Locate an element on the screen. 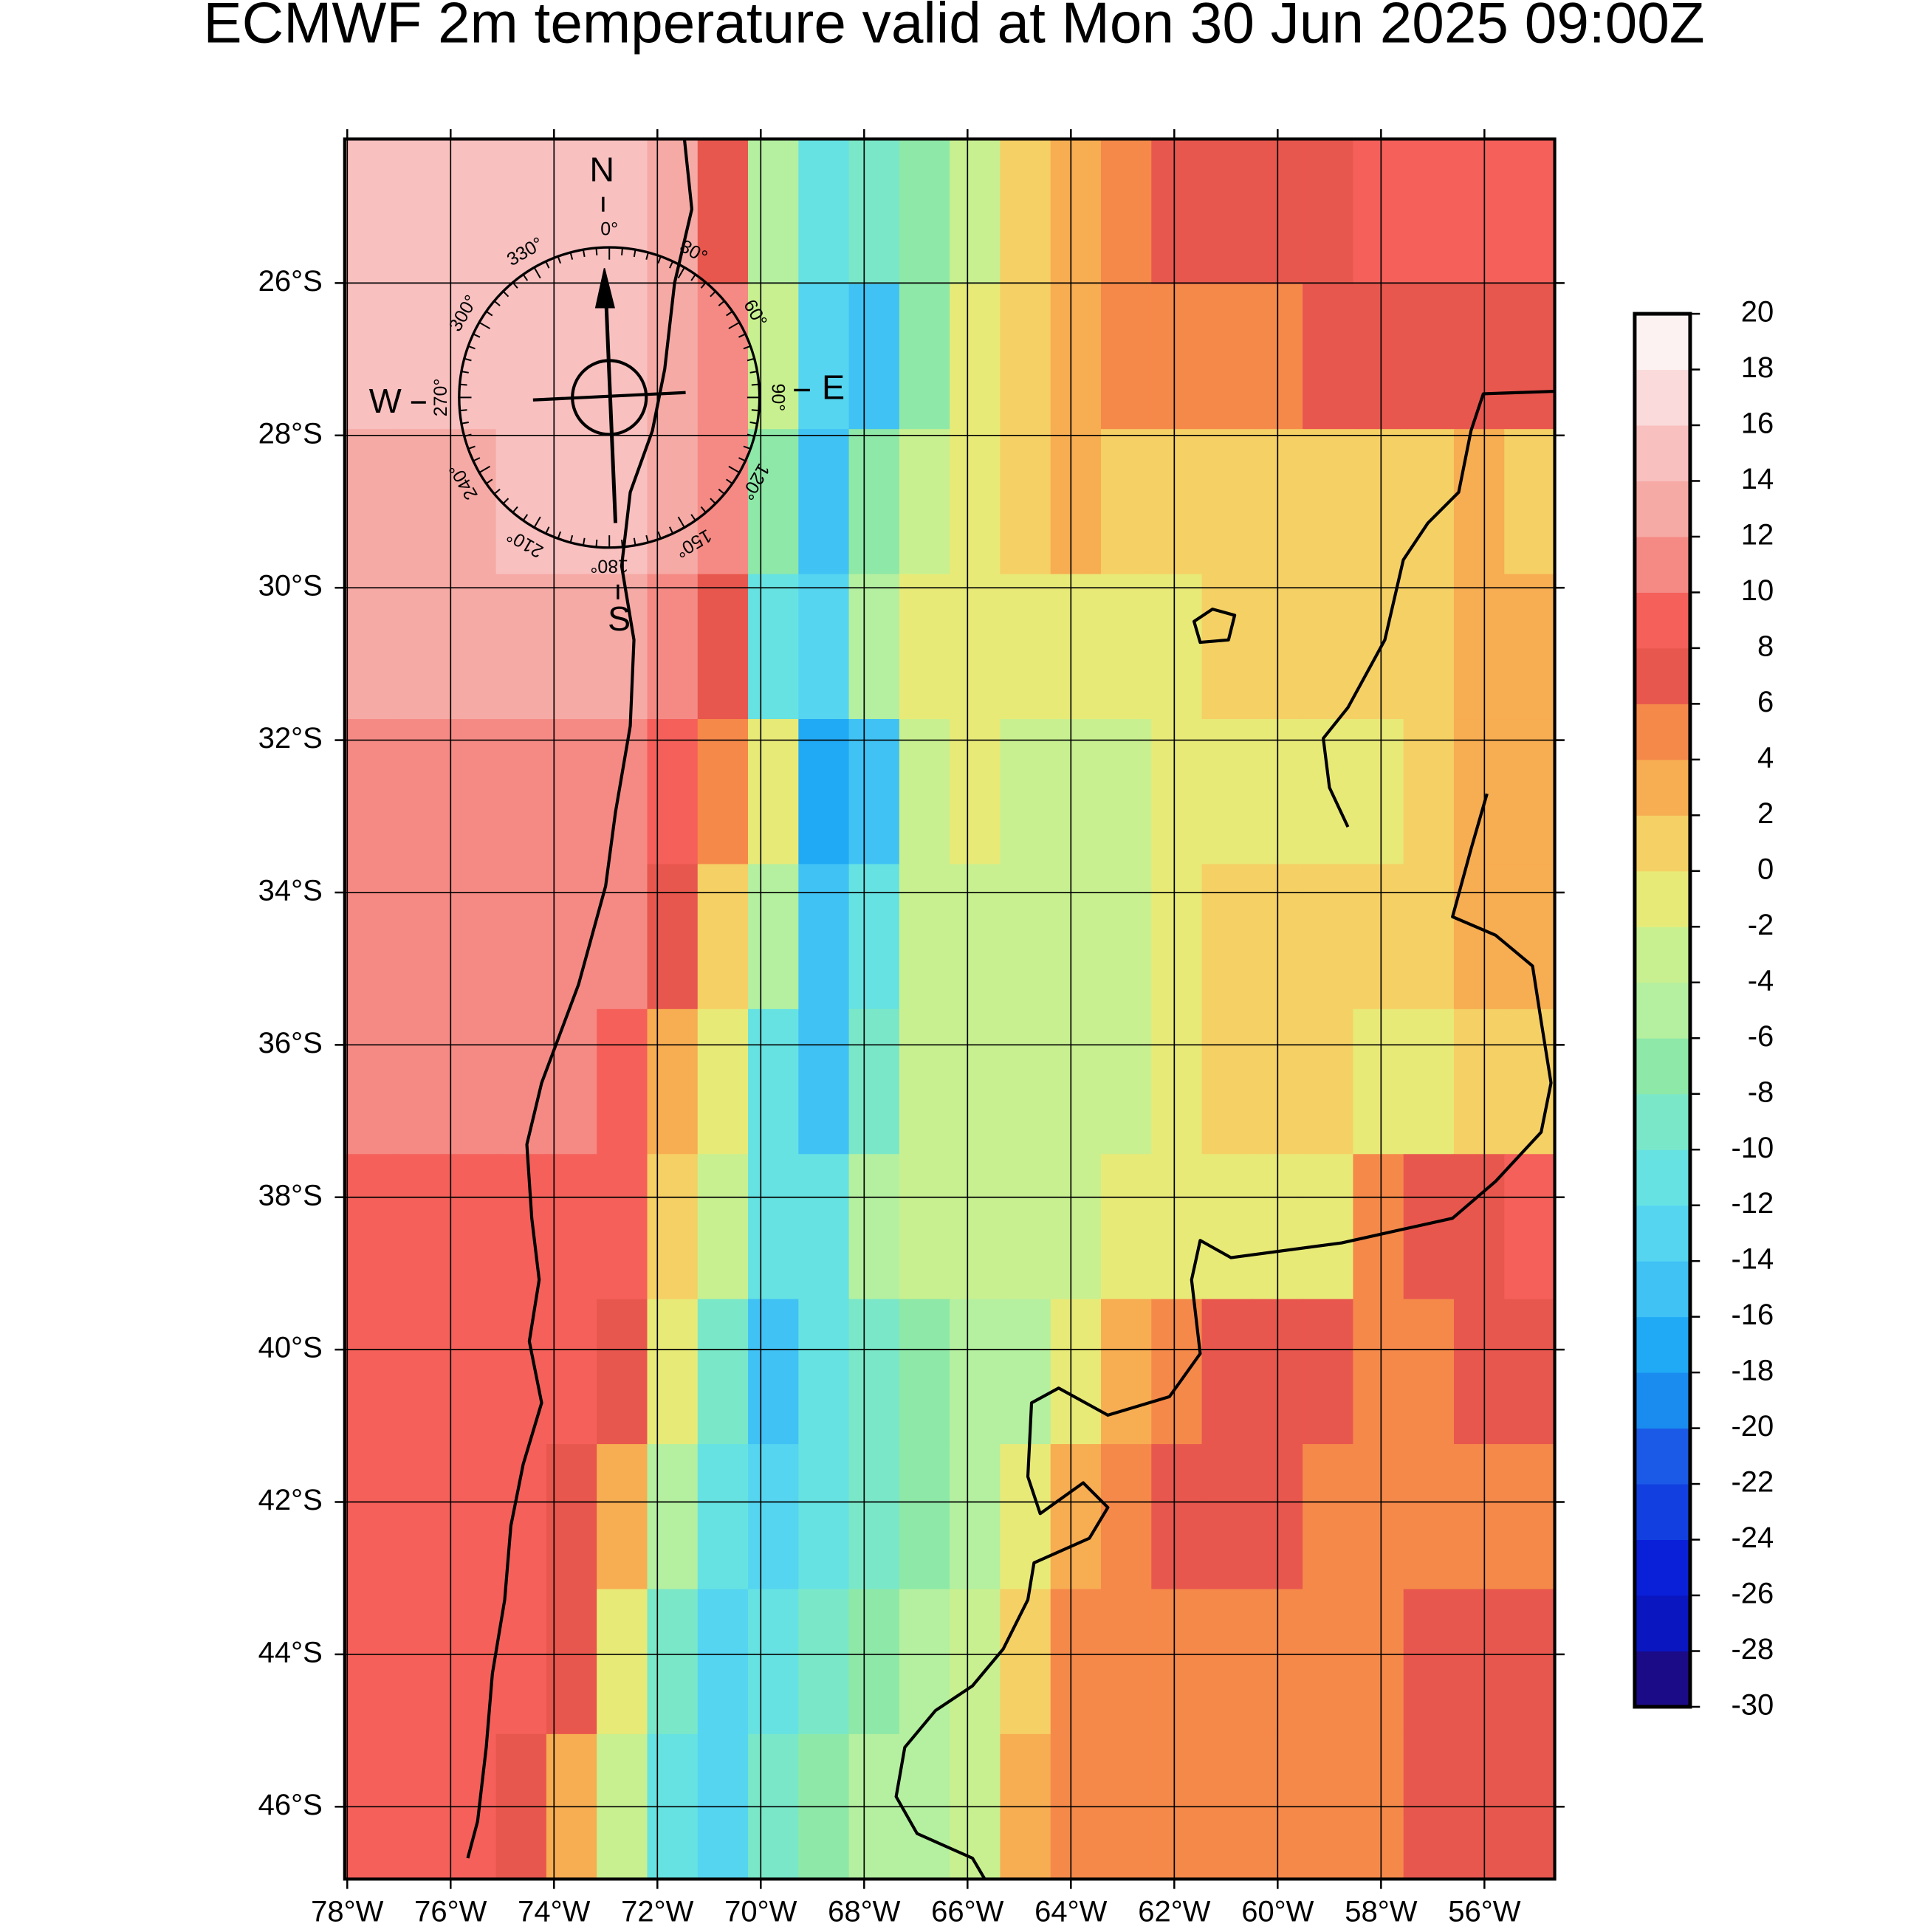 Image resolution: width=1908 pixels, height=1932 pixels. x-tick-label: 66°W is located at coordinates (967, 1912).